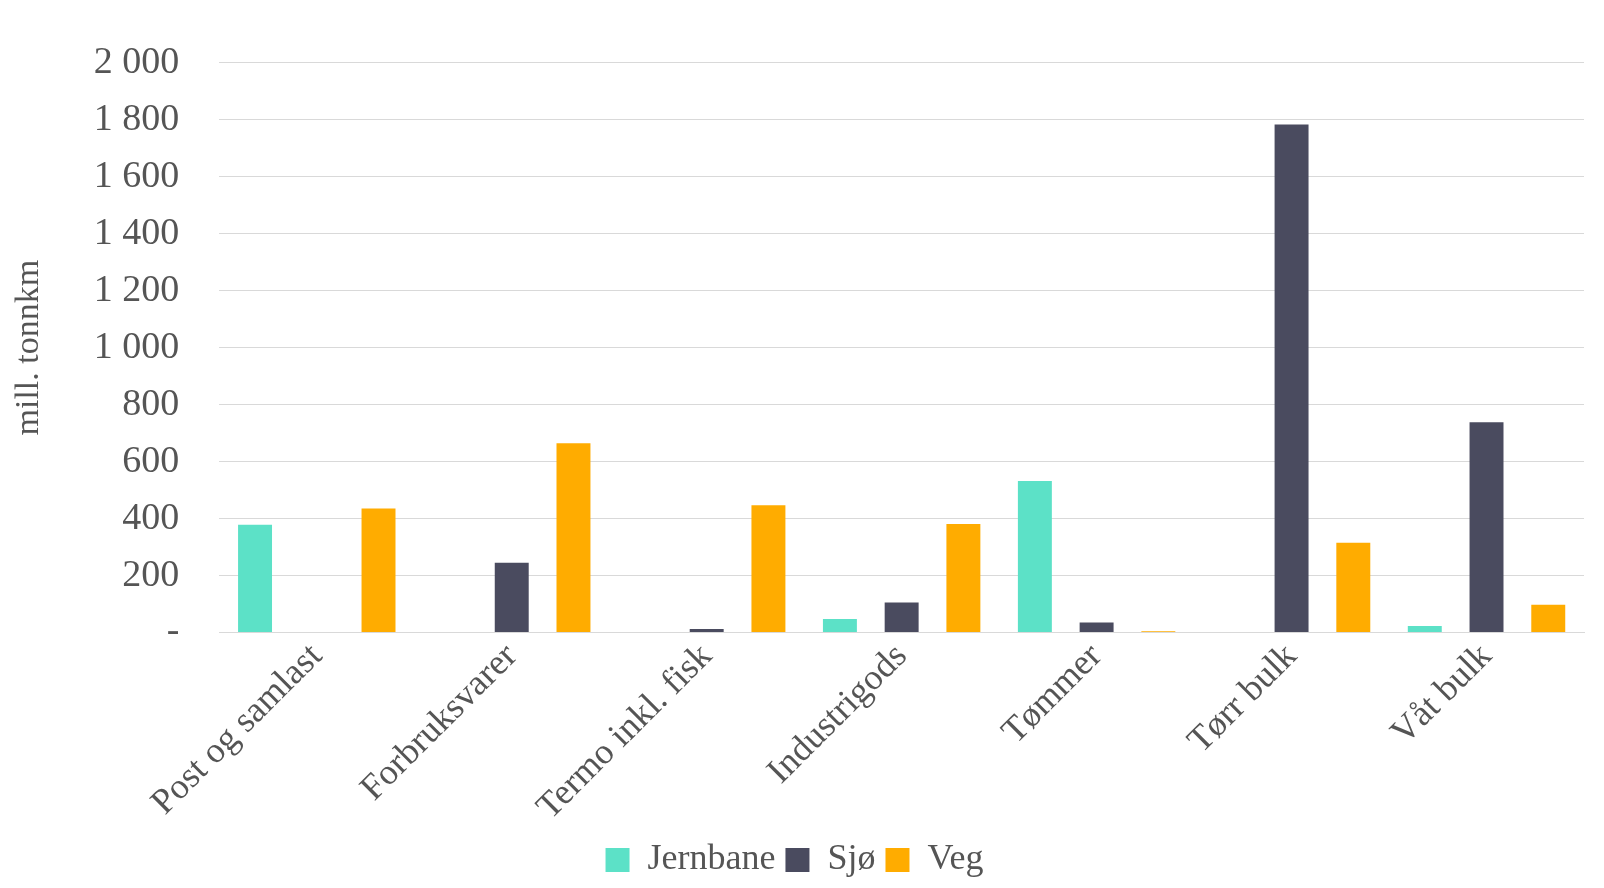  I want to click on legend-label: Jernbane, so click(711, 857).